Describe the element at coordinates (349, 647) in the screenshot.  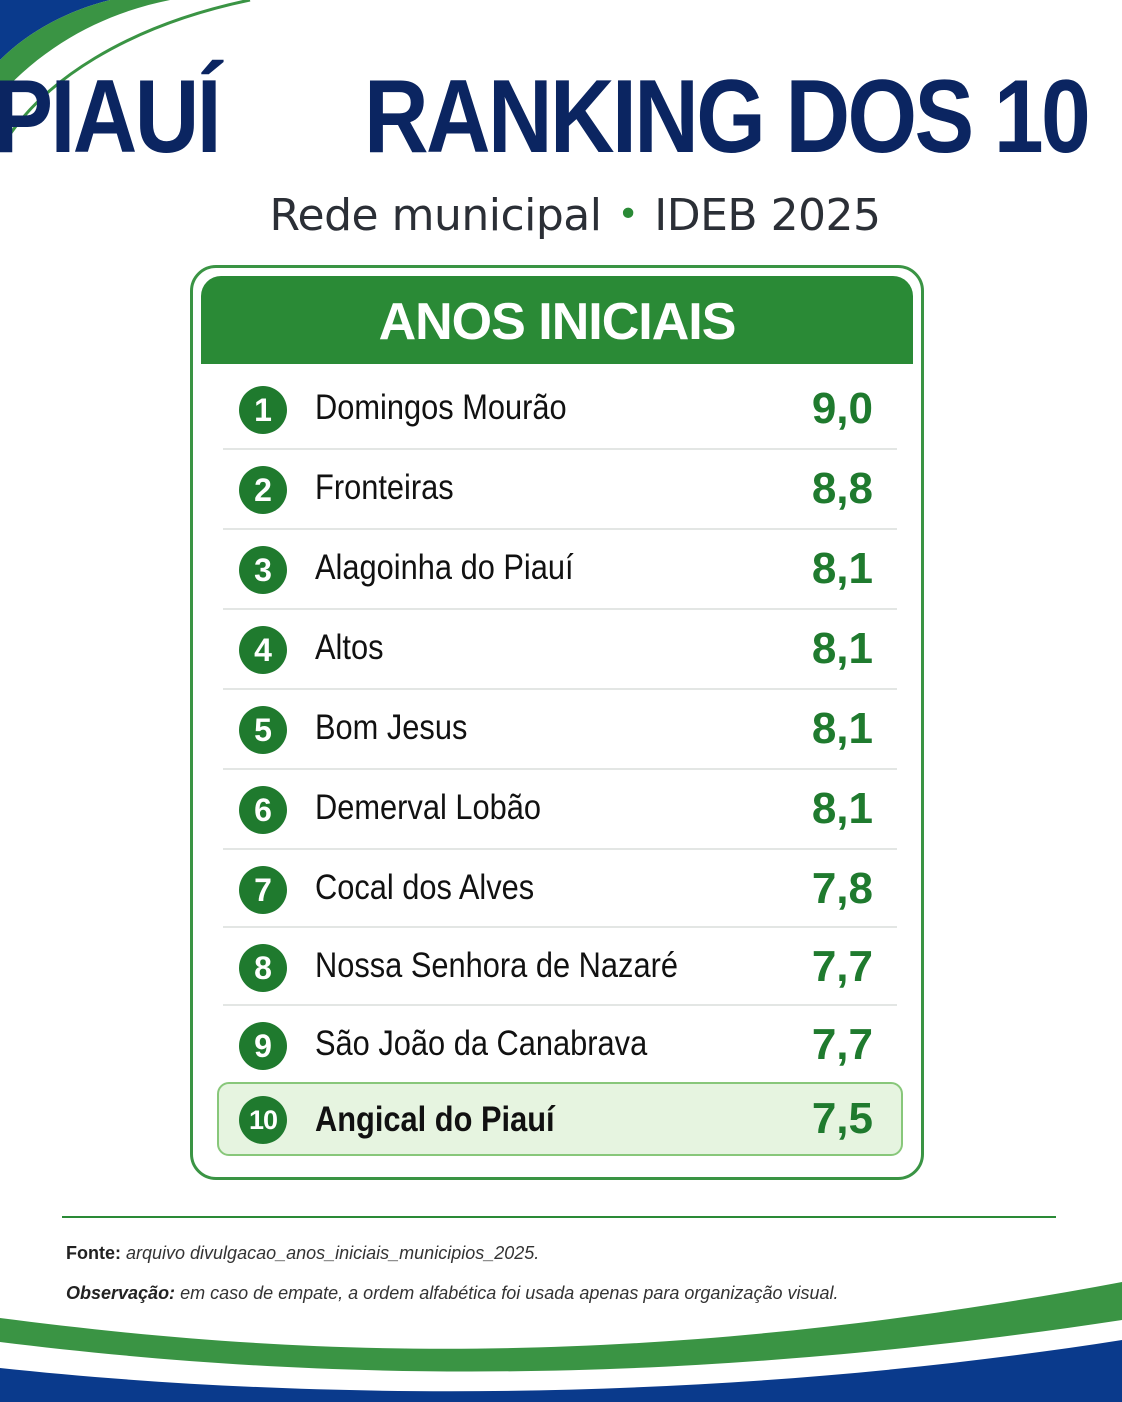
I see `municipality-name: Altos` at that location.